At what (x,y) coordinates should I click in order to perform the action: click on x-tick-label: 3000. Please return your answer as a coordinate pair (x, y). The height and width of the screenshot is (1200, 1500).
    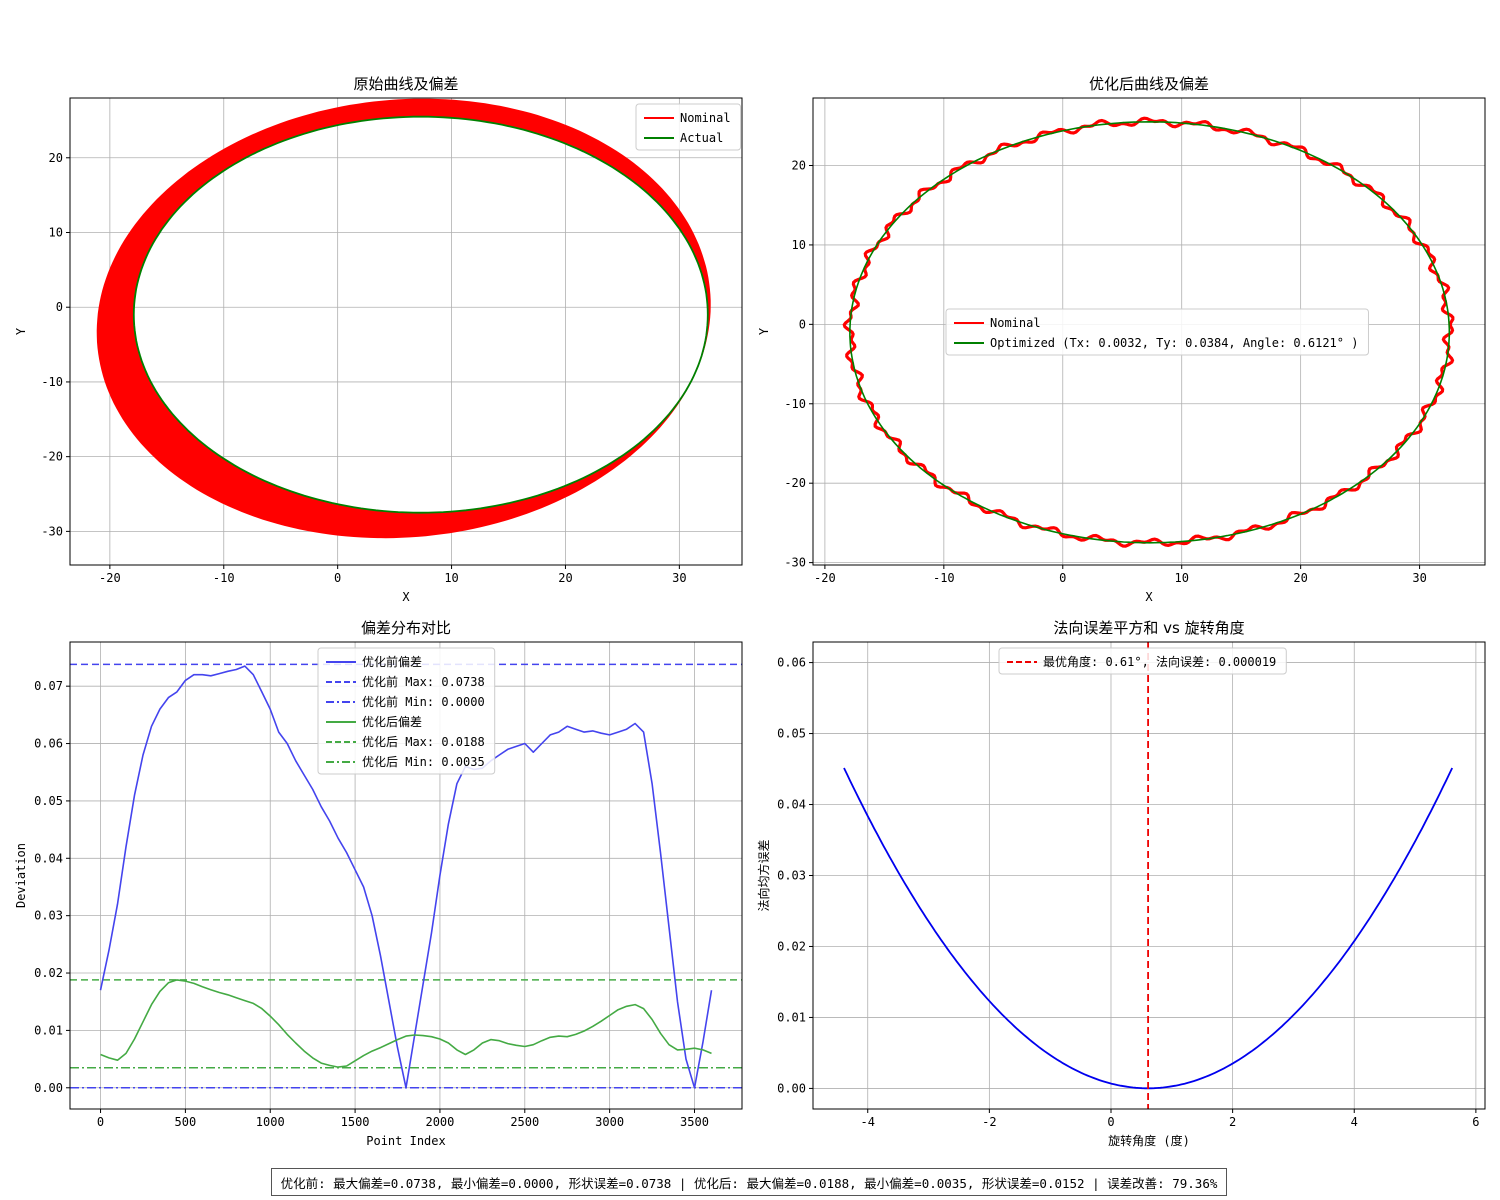
    Looking at the image, I should click on (609, 1122).